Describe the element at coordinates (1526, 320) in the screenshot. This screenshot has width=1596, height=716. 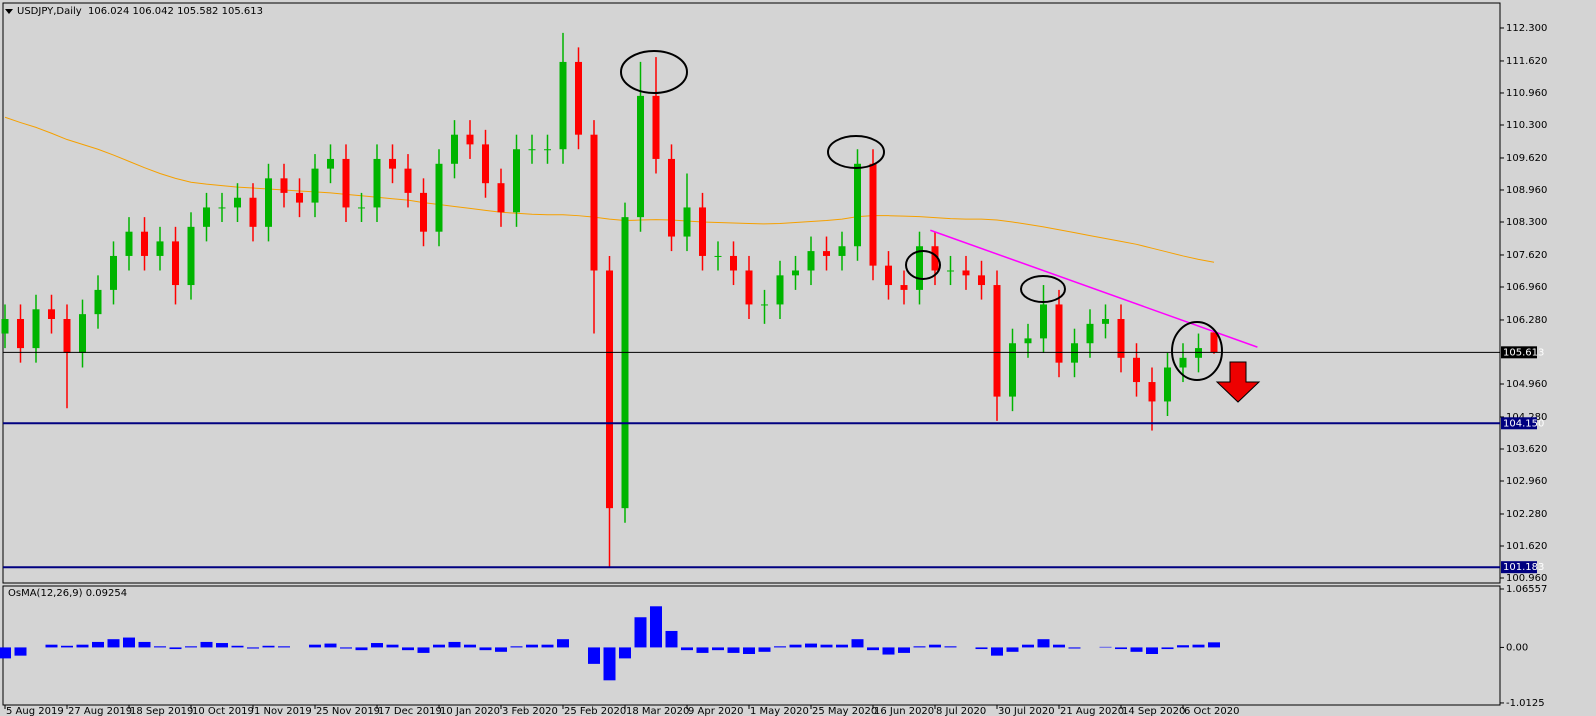
I see `y-tick-label: 106.280` at that location.